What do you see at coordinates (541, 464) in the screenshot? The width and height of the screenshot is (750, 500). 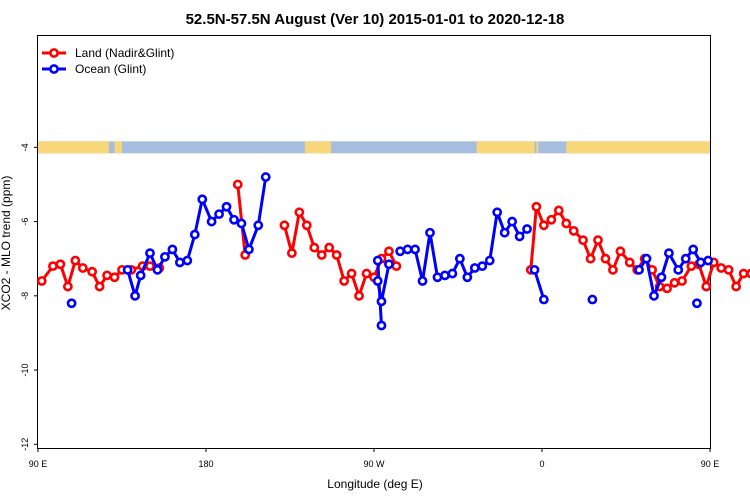 I see `x-tick-label: 0` at bounding box center [541, 464].